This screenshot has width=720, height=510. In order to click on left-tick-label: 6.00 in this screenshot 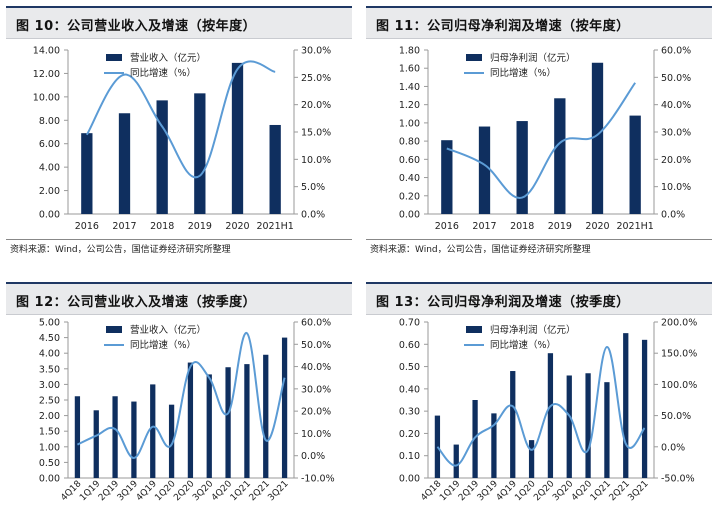, I will do `click(49, 144)`.